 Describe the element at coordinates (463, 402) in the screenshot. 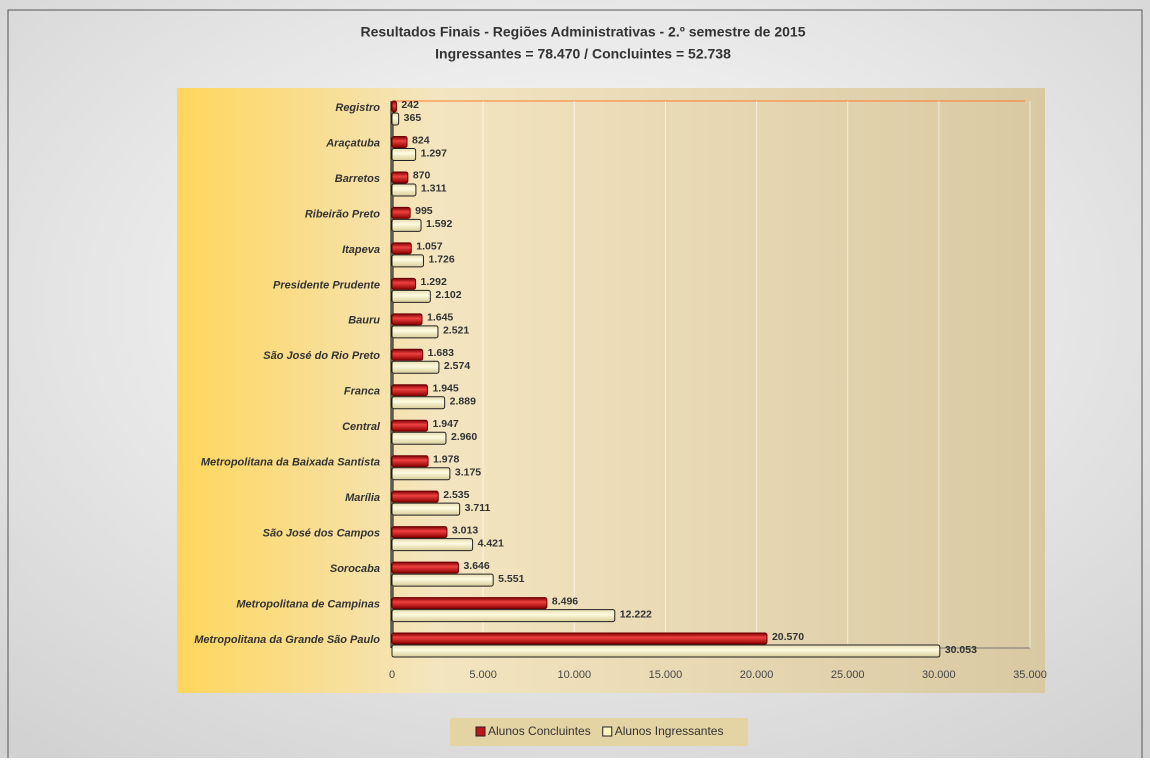

I see `value-label: 2.889` at that location.